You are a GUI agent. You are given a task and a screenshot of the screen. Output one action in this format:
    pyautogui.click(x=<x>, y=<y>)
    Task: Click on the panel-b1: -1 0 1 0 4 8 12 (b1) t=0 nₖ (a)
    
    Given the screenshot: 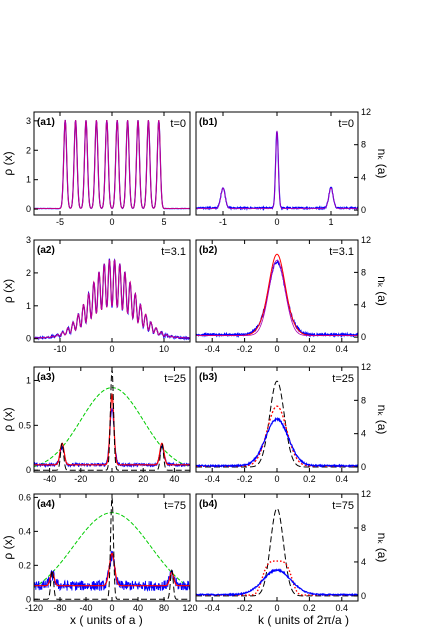 What is the action you would take?
    pyautogui.click(x=292, y=167)
    